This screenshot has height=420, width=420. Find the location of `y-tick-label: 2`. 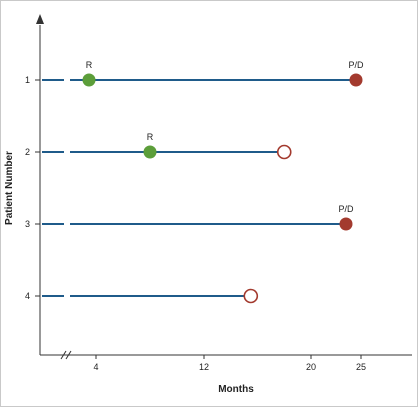

y-tick-label: 2 is located at coordinates (27, 152).